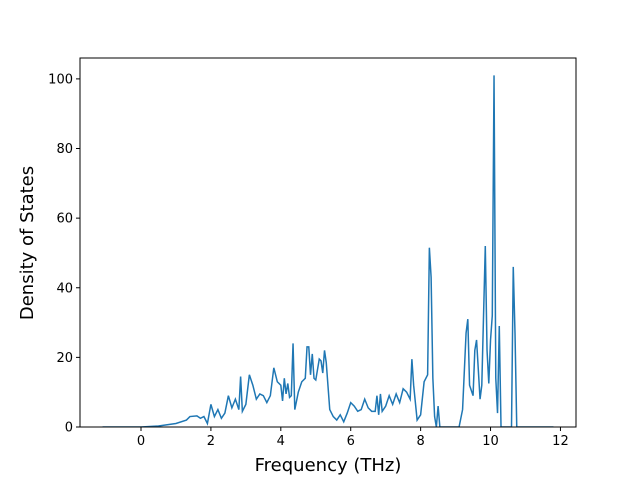  What do you see at coordinates (27, 243) in the screenshot?
I see `y-axis-label: Density of States` at bounding box center [27, 243].